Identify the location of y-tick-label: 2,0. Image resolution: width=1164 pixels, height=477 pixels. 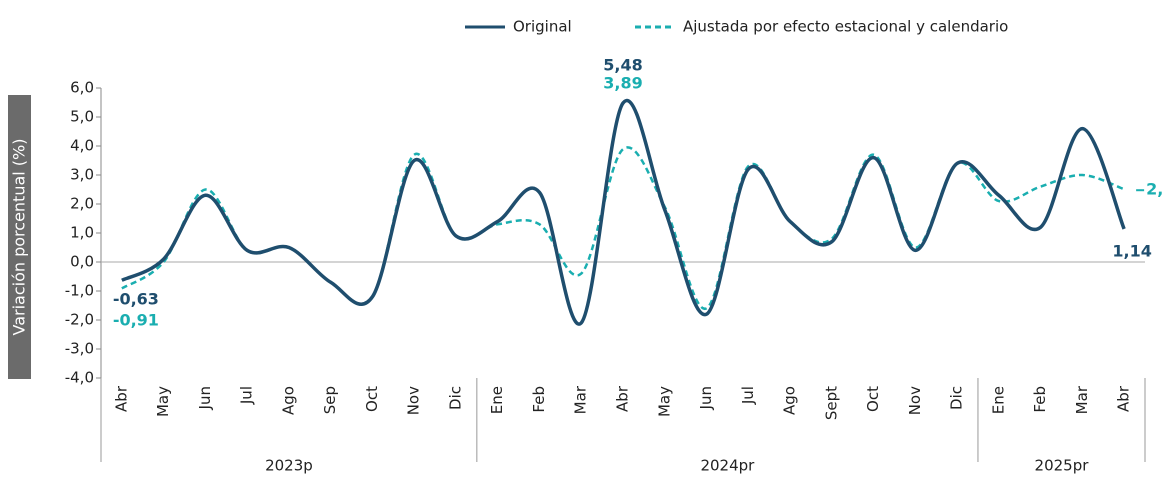
(82, 204).